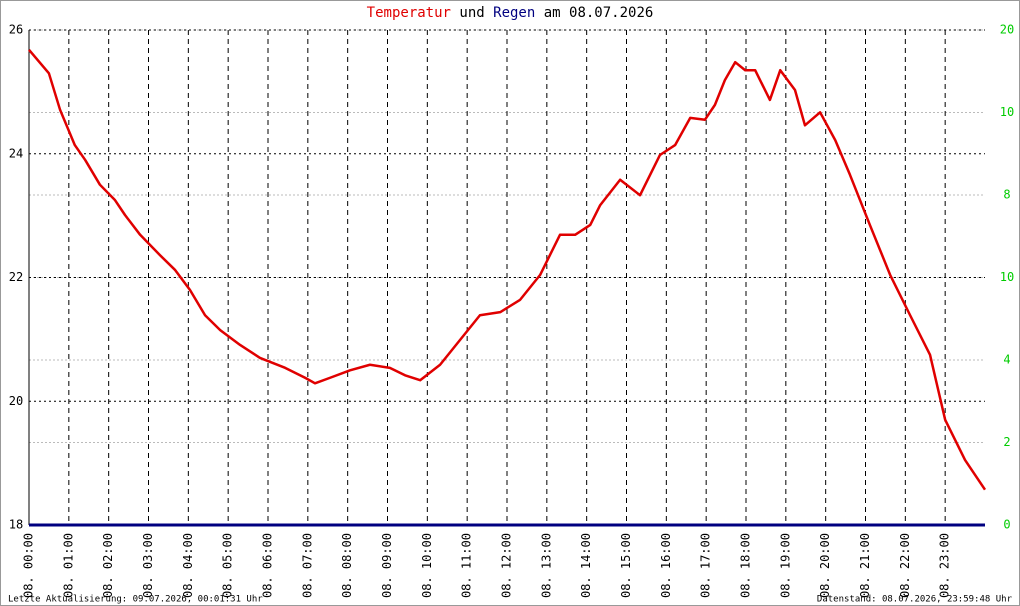  Describe the element at coordinates (546, 565) in the screenshot. I see `x-tick-label: 08. 13:00` at that location.